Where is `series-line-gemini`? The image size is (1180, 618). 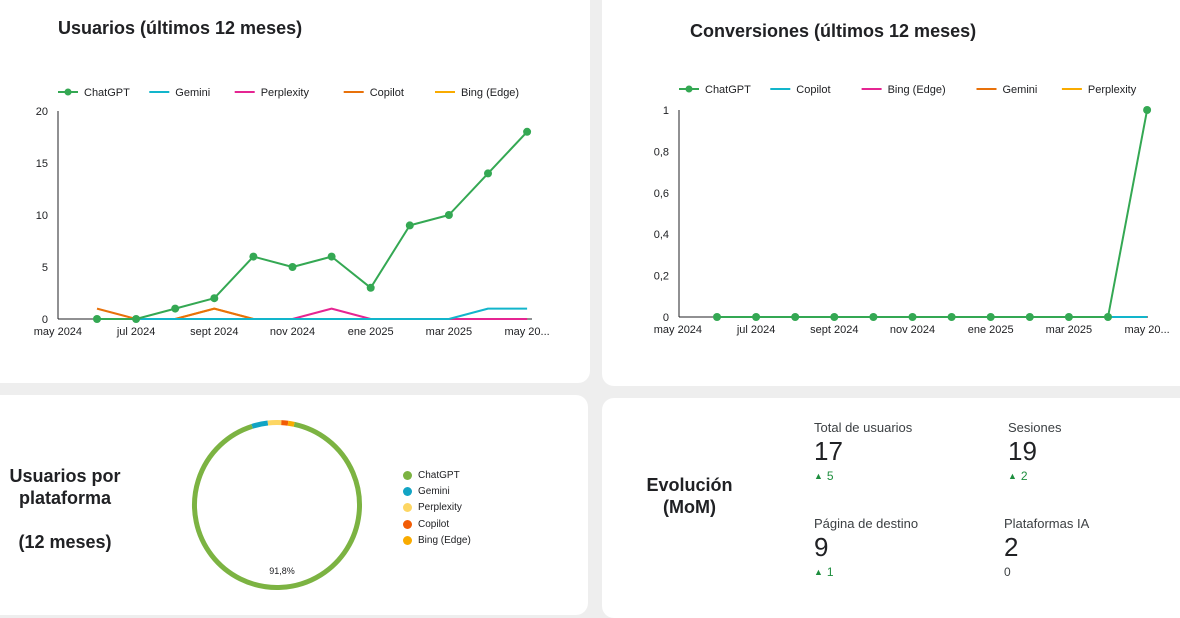
series-line-gemini is located at coordinates (312, 313).